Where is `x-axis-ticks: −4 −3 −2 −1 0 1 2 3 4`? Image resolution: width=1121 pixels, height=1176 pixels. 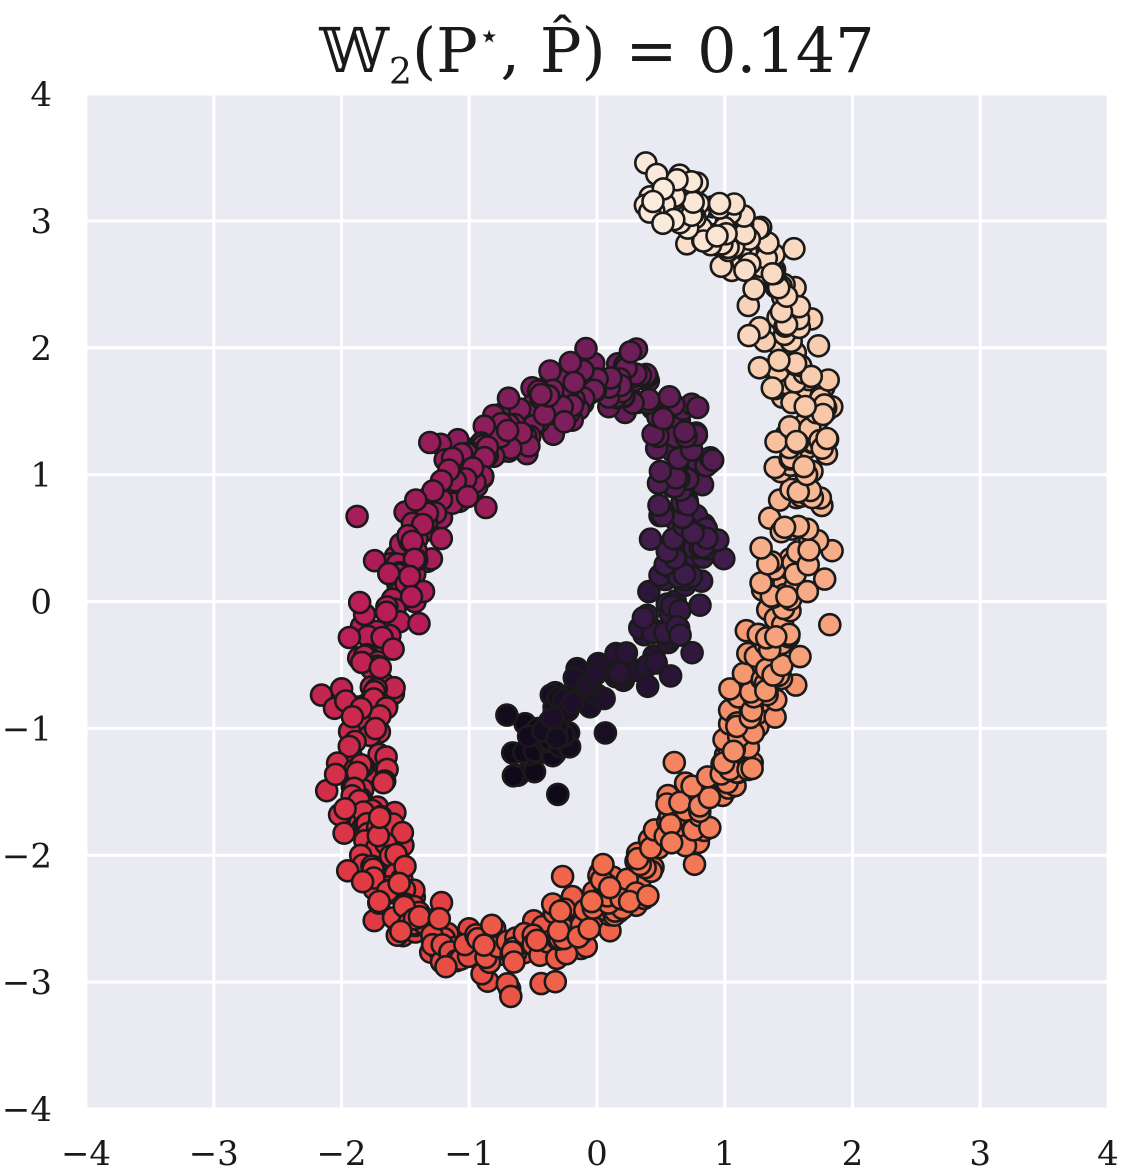
x-axis-ticks: −4 −3 −2 −1 0 1 2 3 4 is located at coordinates (590, 1154).